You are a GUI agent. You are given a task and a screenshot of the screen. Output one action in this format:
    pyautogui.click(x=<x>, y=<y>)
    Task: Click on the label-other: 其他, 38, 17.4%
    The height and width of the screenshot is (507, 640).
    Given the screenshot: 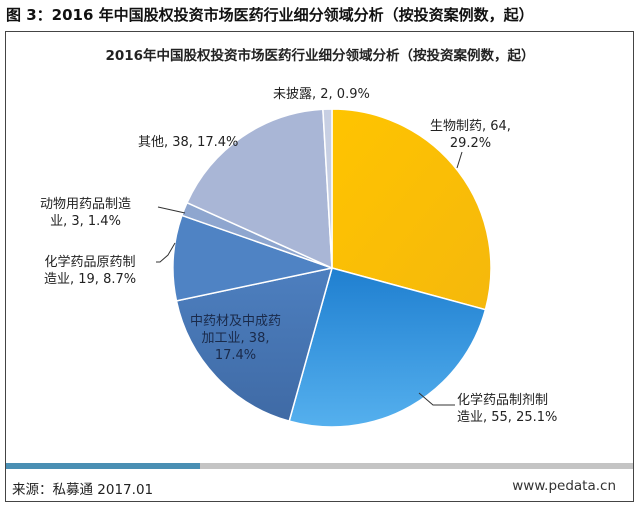 What is the action you would take?
    pyautogui.click(x=188, y=142)
    